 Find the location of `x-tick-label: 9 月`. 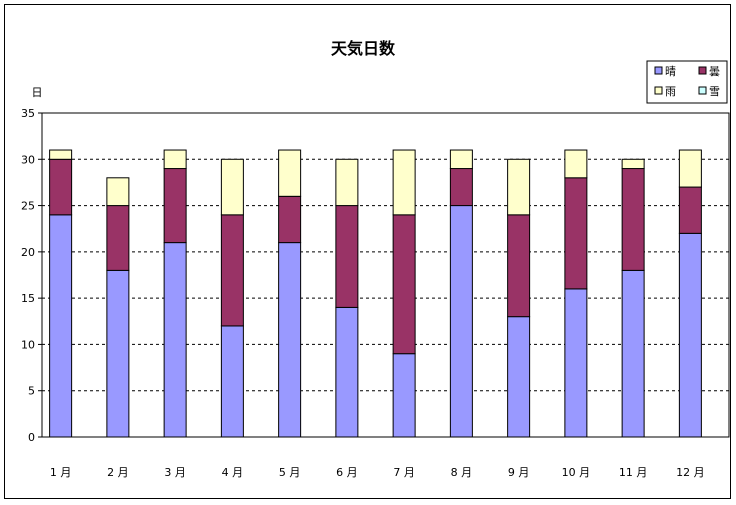

x-tick-label: 9 月 is located at coordinates (519, 472).